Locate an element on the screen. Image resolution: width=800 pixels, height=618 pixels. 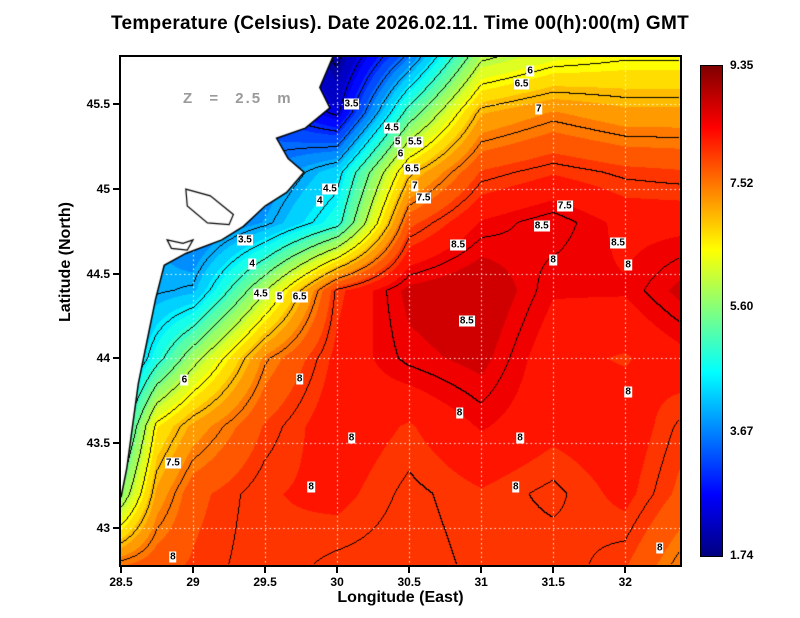
x-axis-label: Longitude (East) is located at coordinates (400, 597).